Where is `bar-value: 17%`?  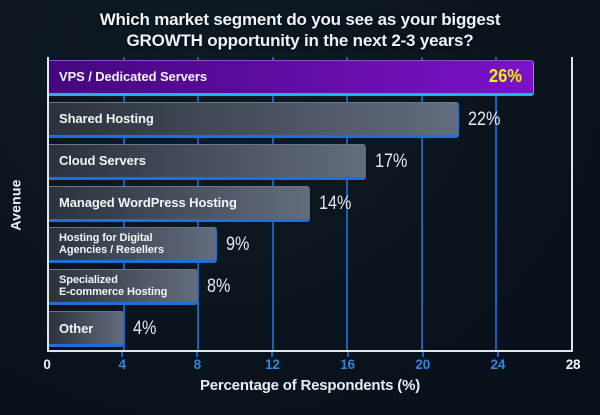
bar-value: 17% is located at coordinates (391, 161).